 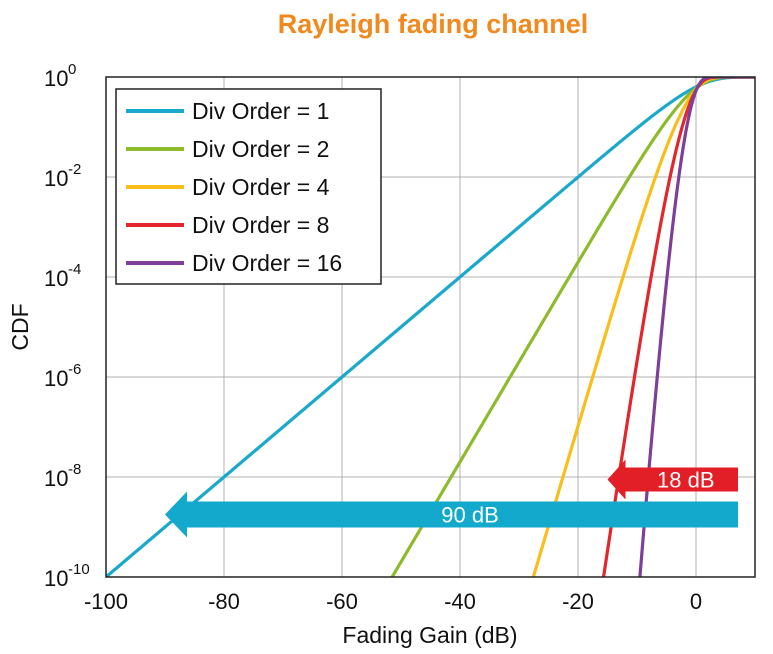 I want to click on x-tick-label: 0, so click(x=696, y=601).